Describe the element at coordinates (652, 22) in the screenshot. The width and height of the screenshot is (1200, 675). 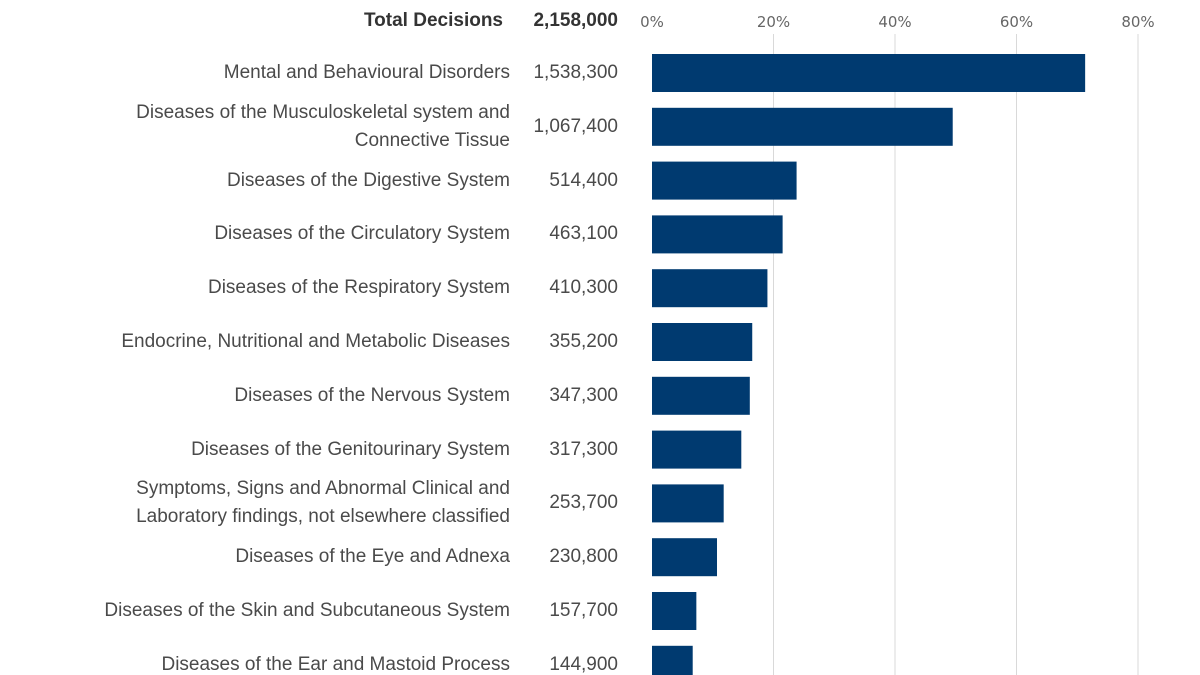
I see `x-tick-label: 0%` at that location.